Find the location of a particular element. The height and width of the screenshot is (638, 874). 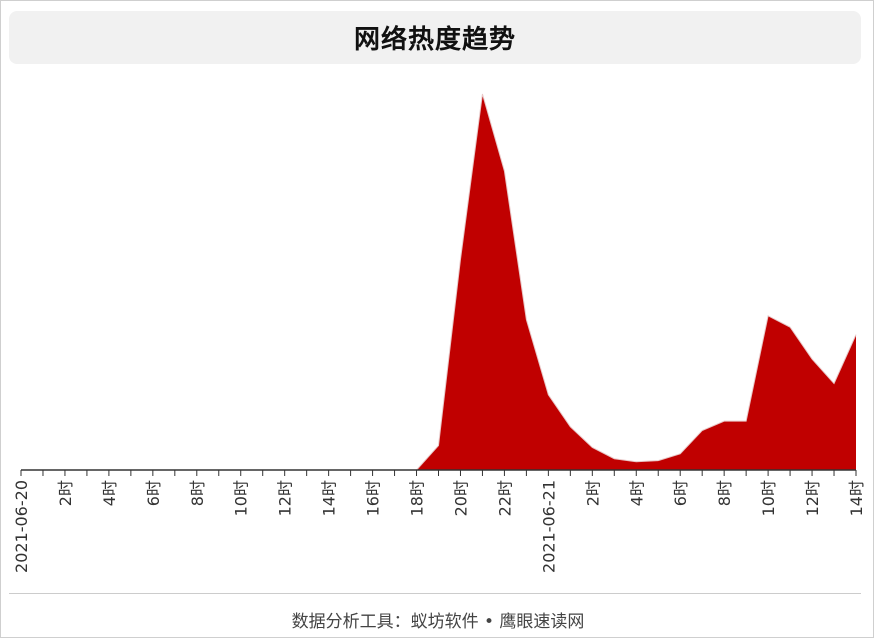

x-tick-label: 18时 is located at coordinates (417, 498).